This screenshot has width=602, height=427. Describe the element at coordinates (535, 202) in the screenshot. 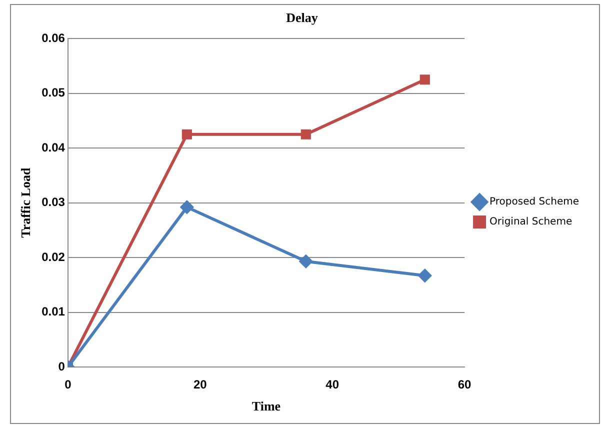

I see `legend-label: Proposed Scheme` at that location.